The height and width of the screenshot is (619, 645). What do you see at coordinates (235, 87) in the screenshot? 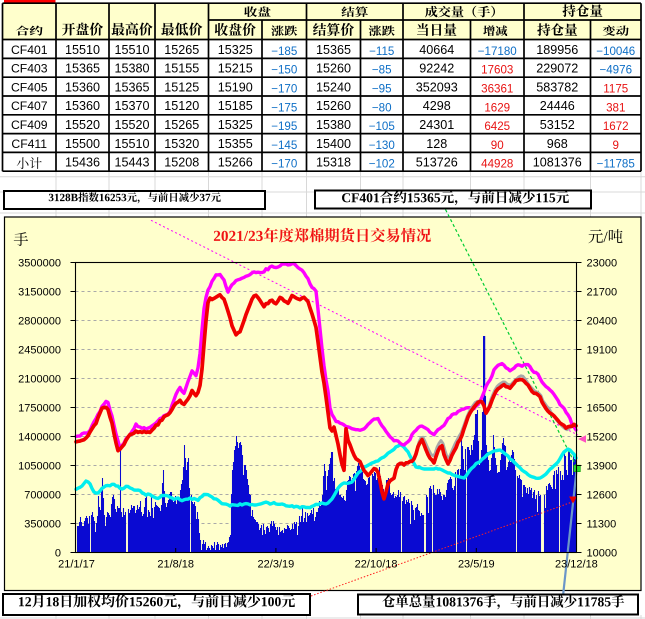
I see `svg-text: 15190` at bounding box center [235, 87].